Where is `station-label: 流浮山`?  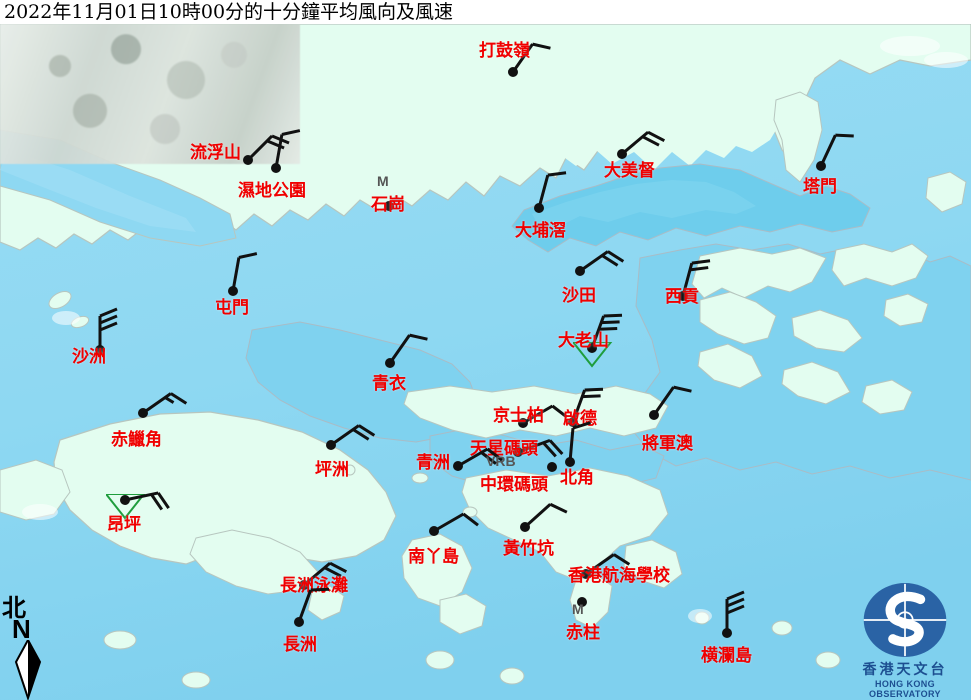
station-label: 流浮山 is located at coordinates (215, 153).